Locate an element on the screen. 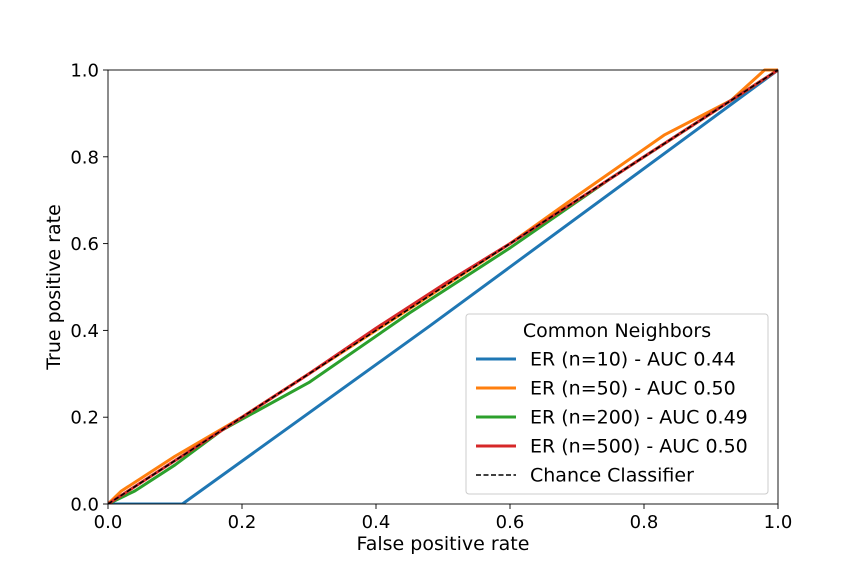  legend-label: Chance Classifier is located at coordinates (612, 476).